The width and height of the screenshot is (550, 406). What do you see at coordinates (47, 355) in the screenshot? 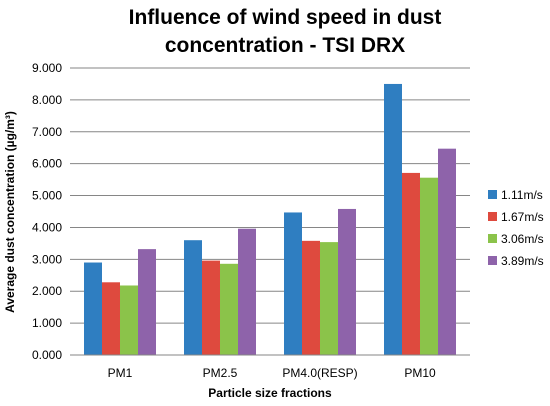
I see `y-tick-label: 0.000` at bounding box center [47, 355].